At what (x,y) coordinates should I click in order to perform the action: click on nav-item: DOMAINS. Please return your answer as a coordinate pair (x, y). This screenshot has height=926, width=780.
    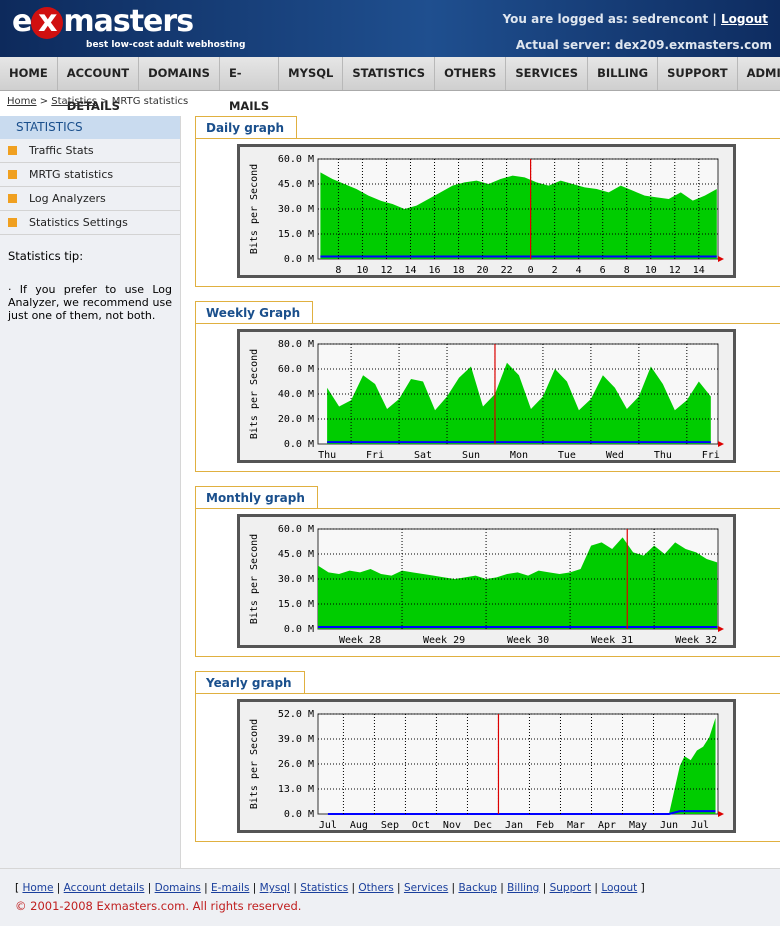
    Looking at the image, I should click on (179, 73).